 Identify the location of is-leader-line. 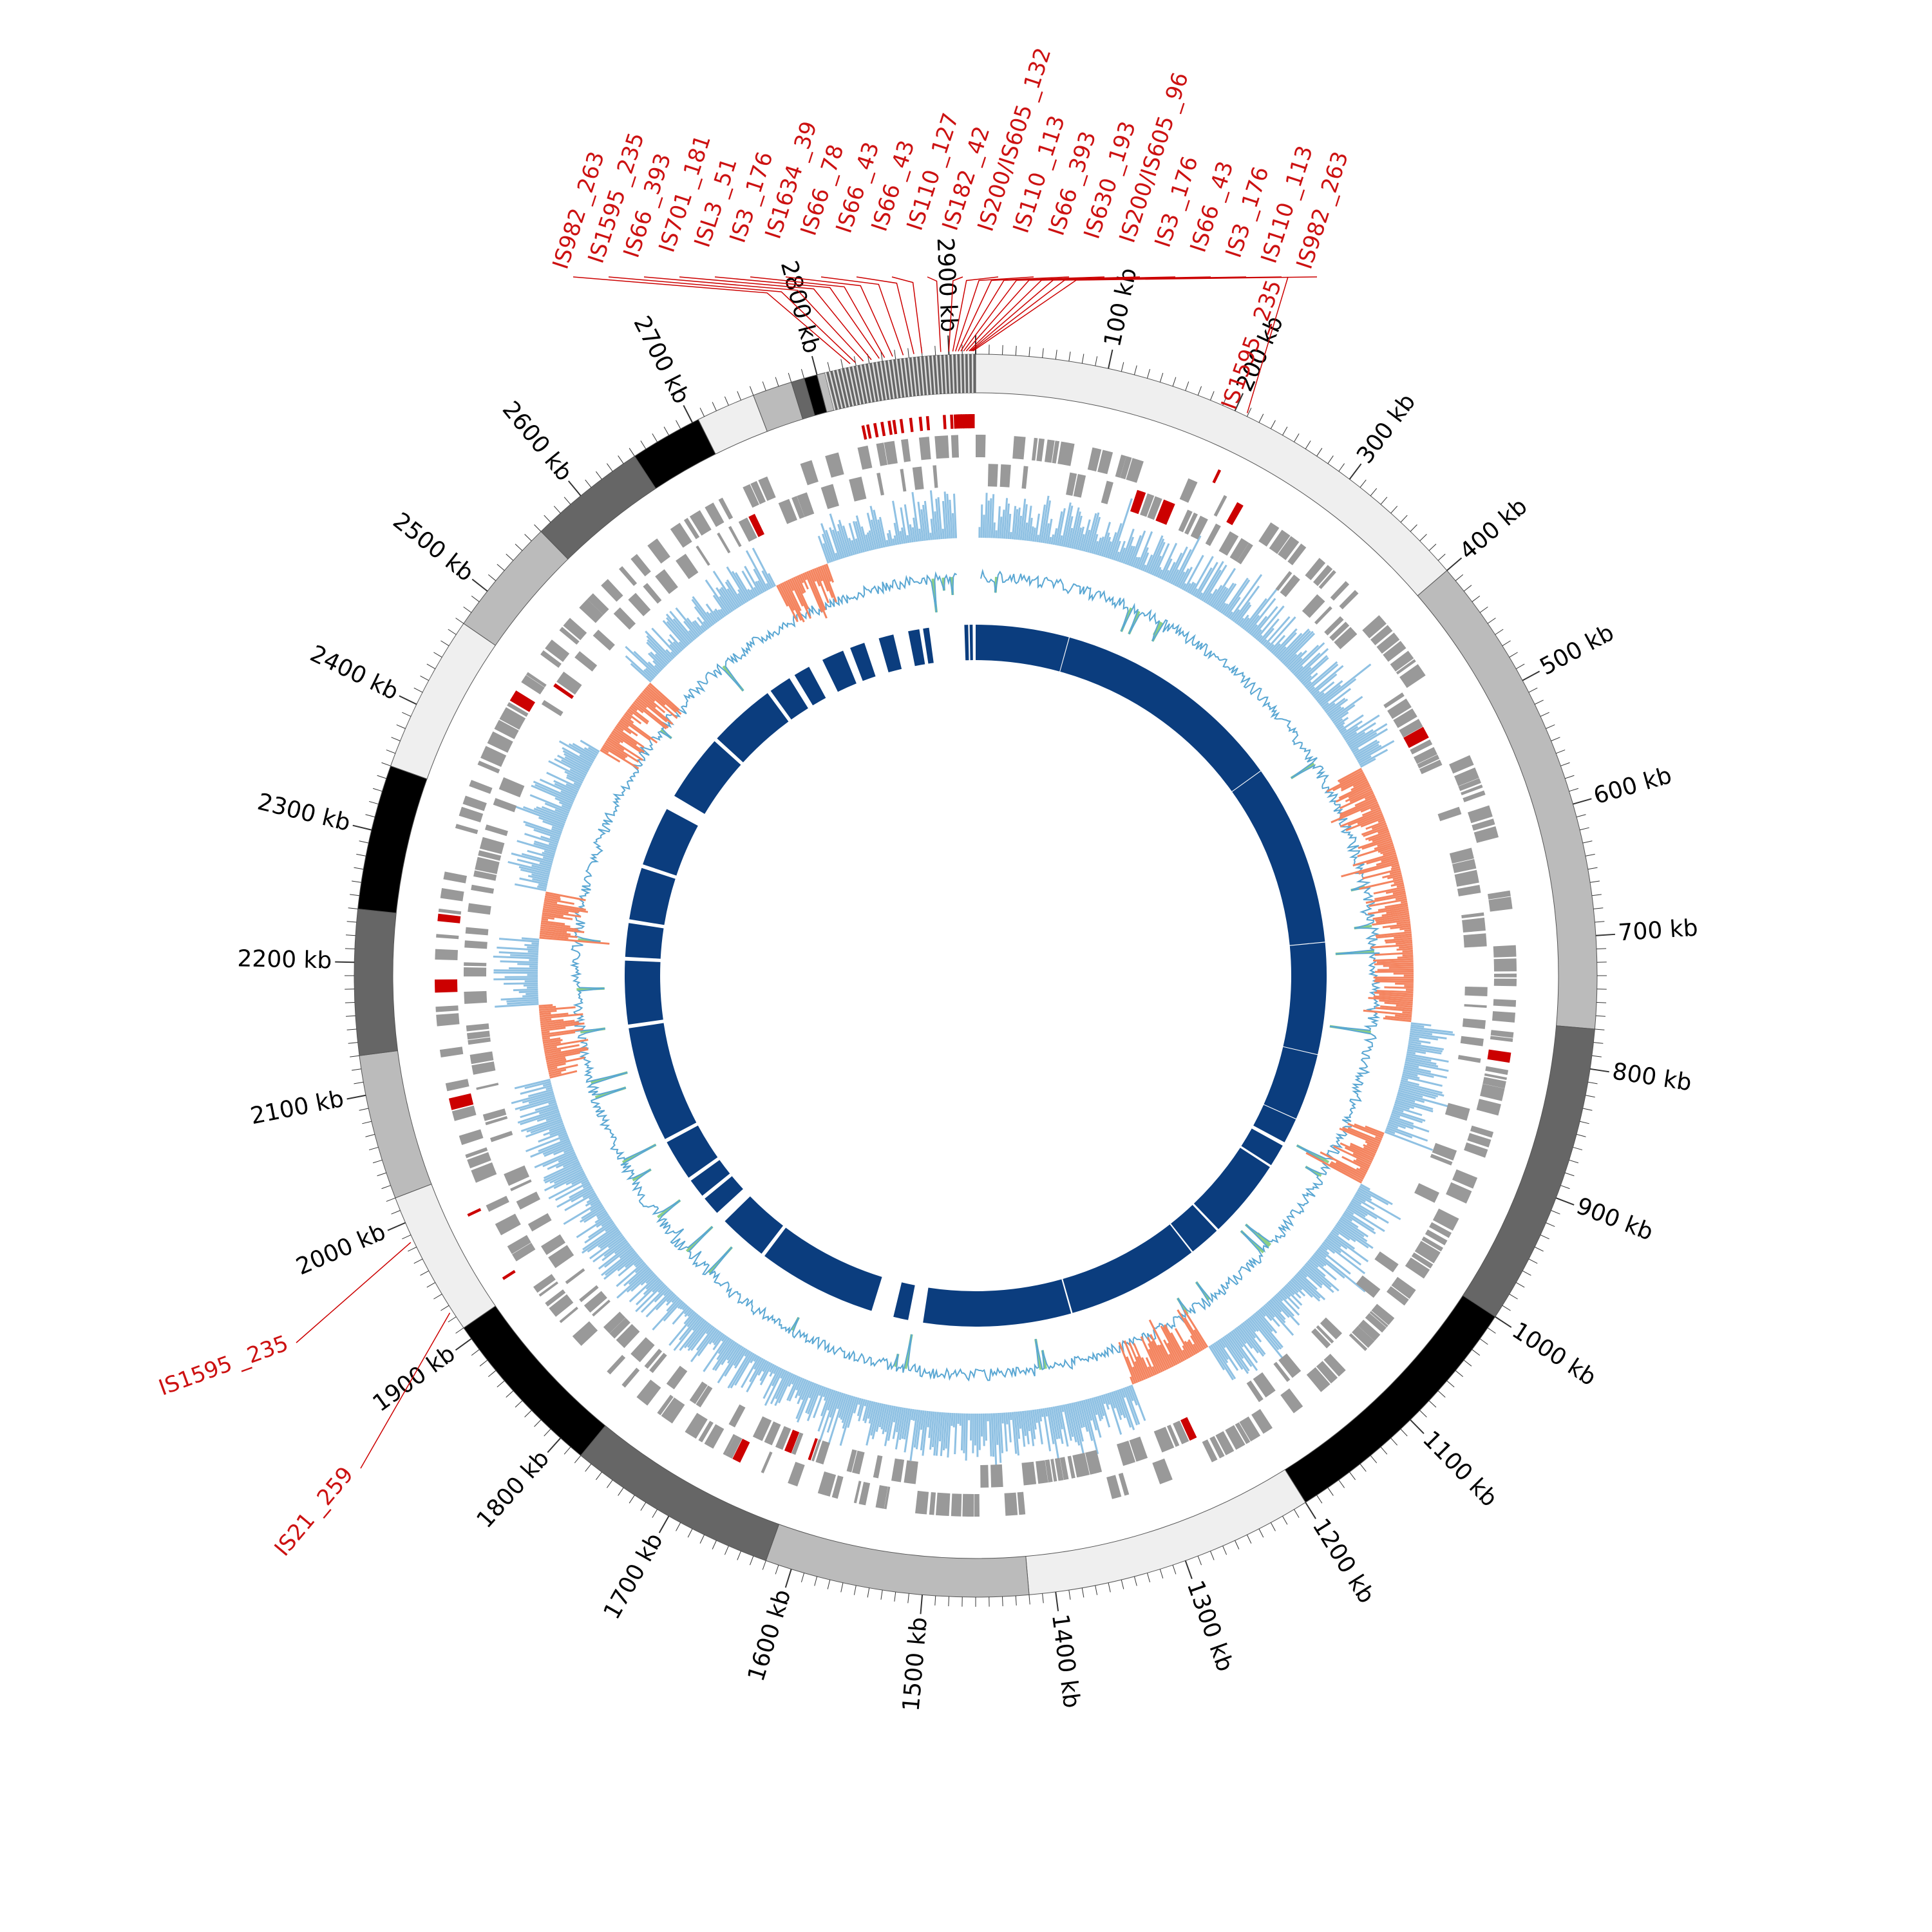
(712, 320).